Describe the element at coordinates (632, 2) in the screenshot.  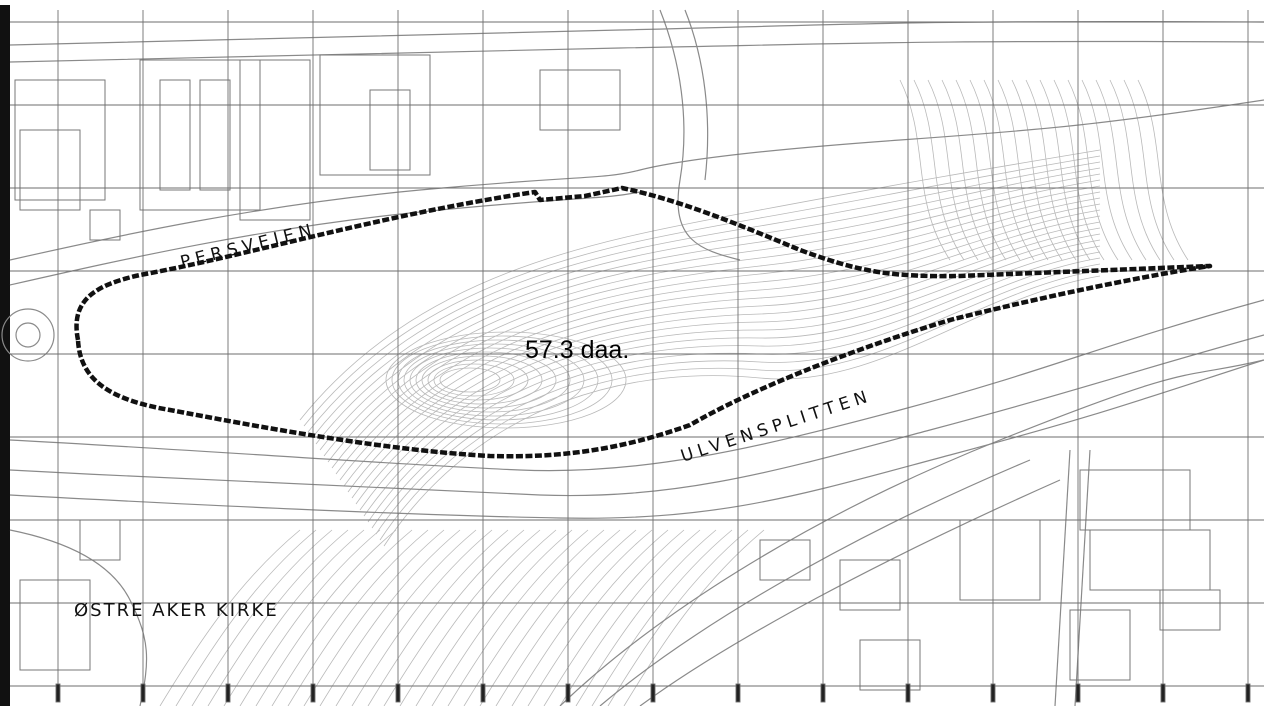
I see `map-frame-top` at that location.